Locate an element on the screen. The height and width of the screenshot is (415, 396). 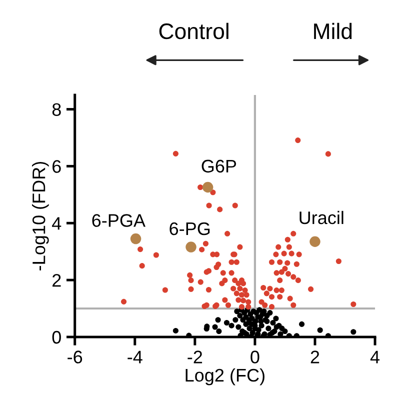
y-tick-label: 6 is located at coordinates (56, 166).